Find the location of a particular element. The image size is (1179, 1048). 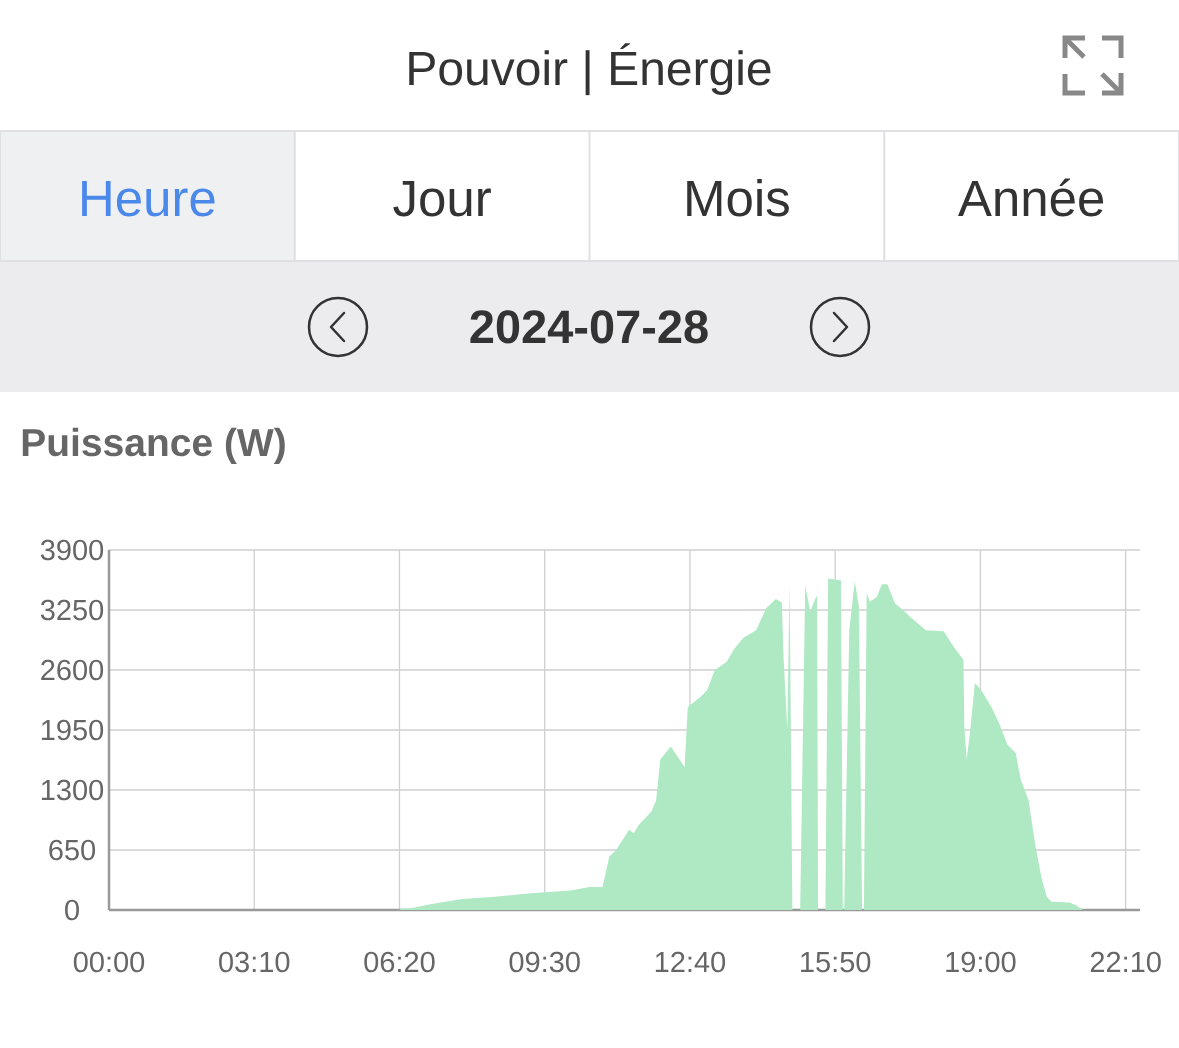

text: Jour is located at coordinates (442, 198).